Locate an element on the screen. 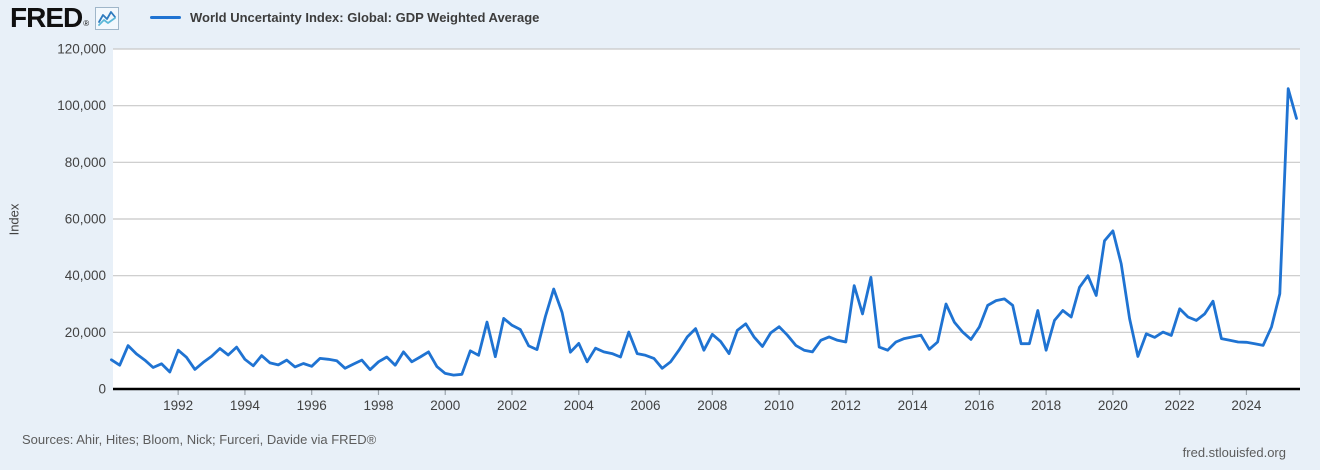 This screenshot has height=470, width=1320. y-tick-label: 100,000 is located at coordinates (81, 105).